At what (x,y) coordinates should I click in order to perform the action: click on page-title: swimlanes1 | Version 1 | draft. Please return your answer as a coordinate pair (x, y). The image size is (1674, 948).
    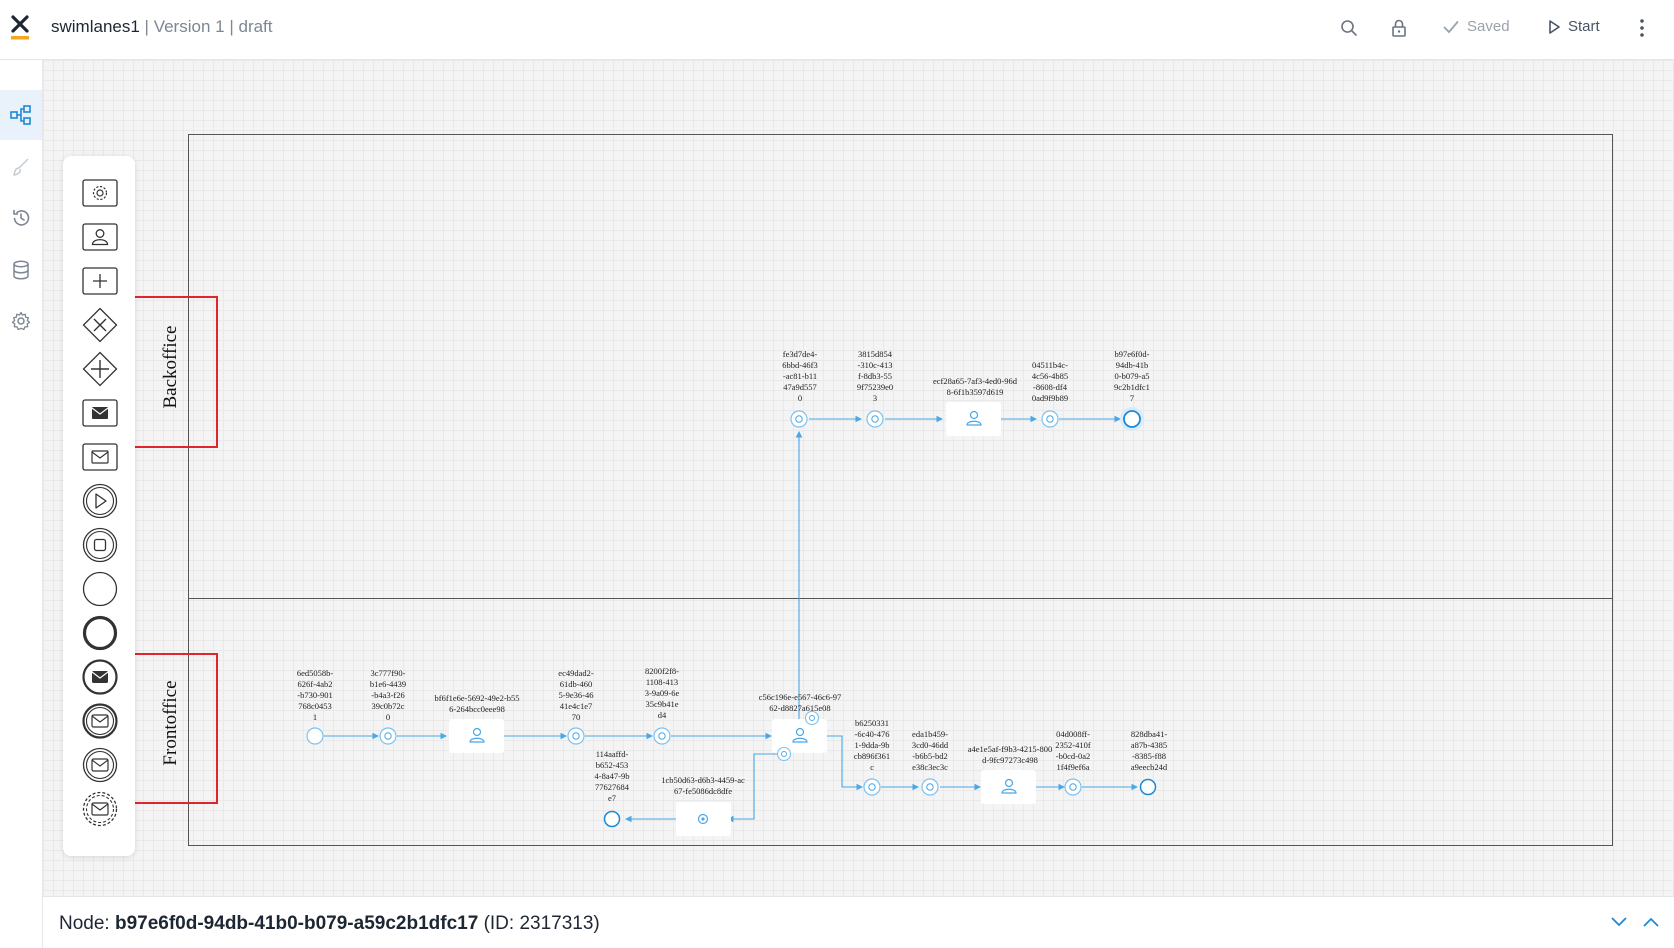
    Looking at the image, I should click on (162, 27).